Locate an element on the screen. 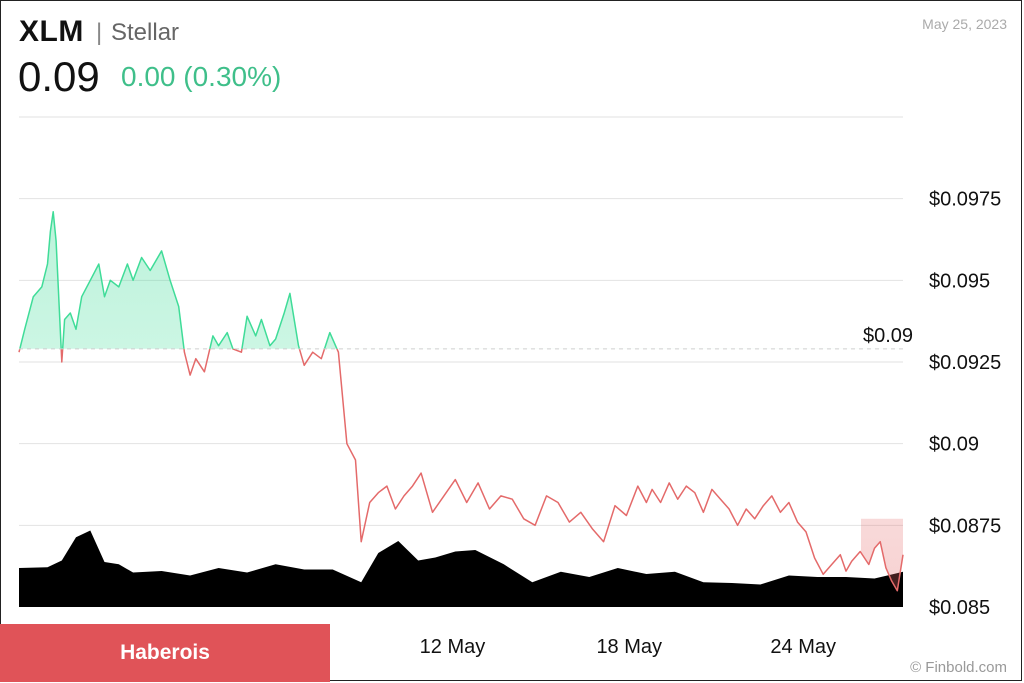  volume-area is located at coordinates (461, 568).